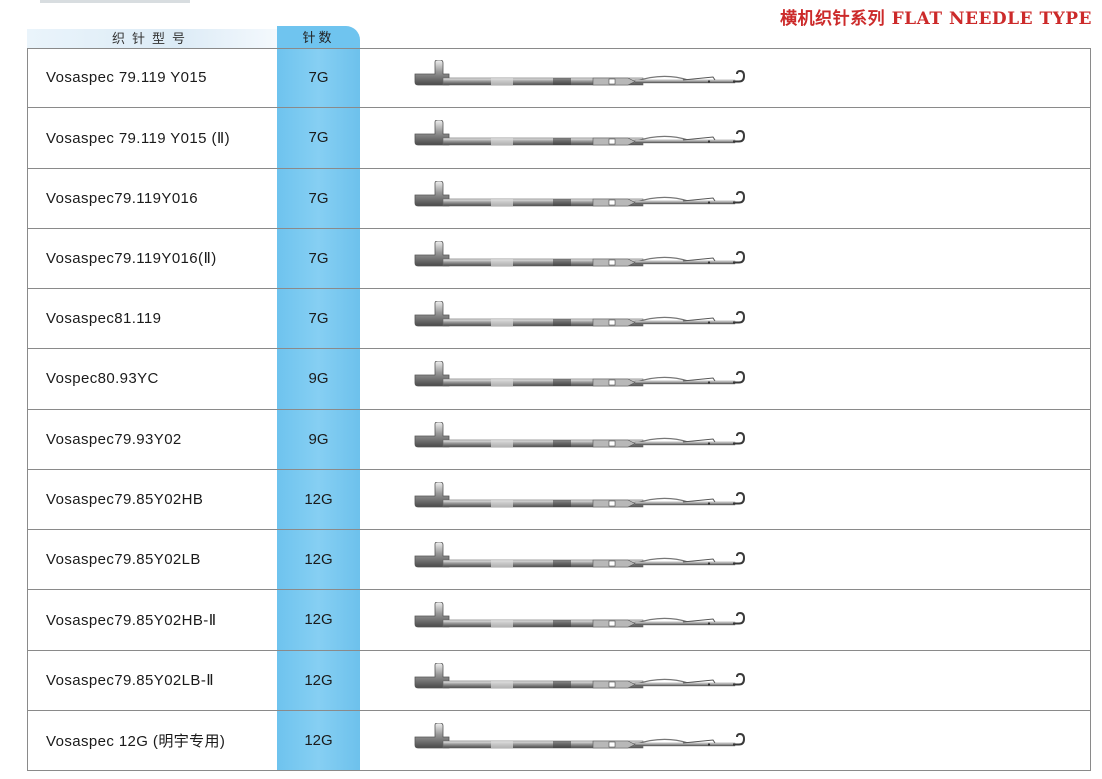  Describe the element at coordinates (138, 138) in the screenshot. I see `model-name: Vosaspec 79.119 Y015 (Ⅱ)` at that location.